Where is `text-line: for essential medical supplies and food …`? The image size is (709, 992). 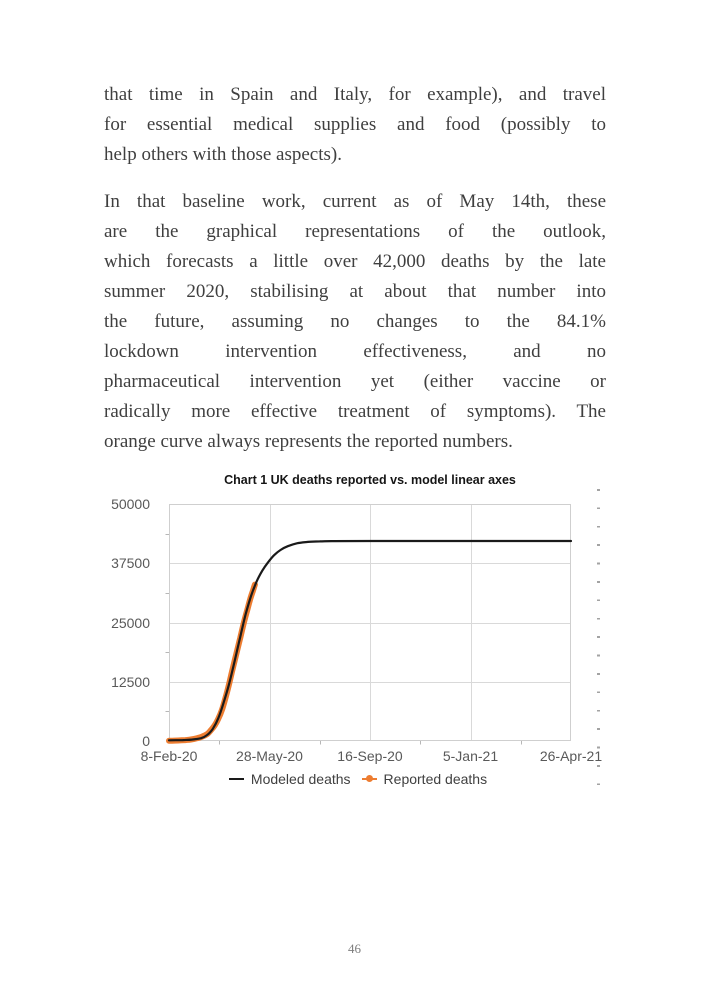
text-line: for essential medical supplies and food … is located at coordinates (355, 124).